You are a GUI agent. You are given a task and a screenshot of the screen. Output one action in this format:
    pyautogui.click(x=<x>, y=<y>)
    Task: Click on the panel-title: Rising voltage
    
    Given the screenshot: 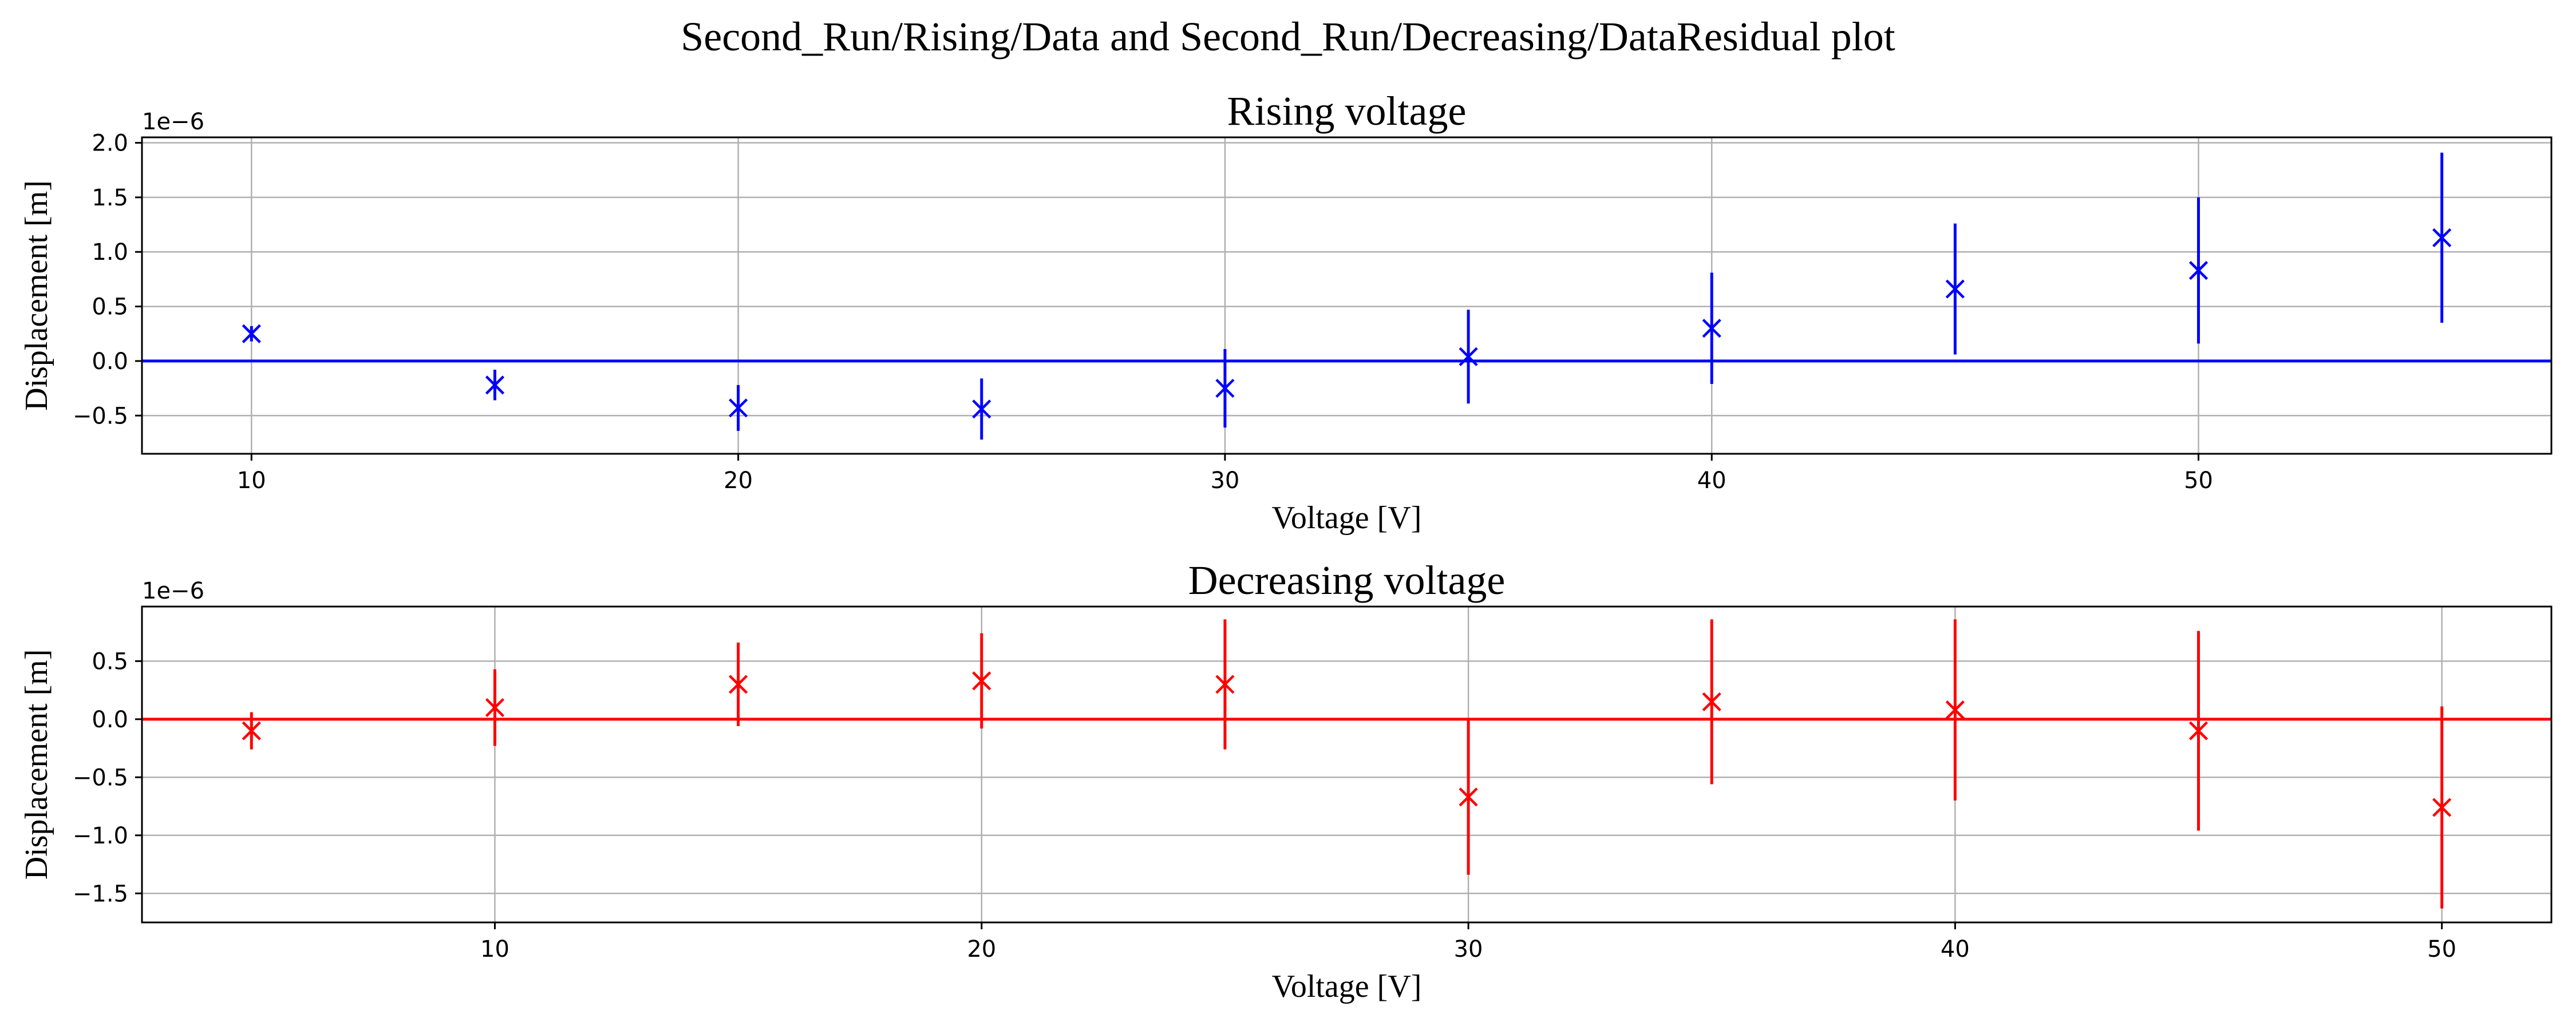 What is the action you would take?
    pyautogui.click(x=1347, y=111)
    